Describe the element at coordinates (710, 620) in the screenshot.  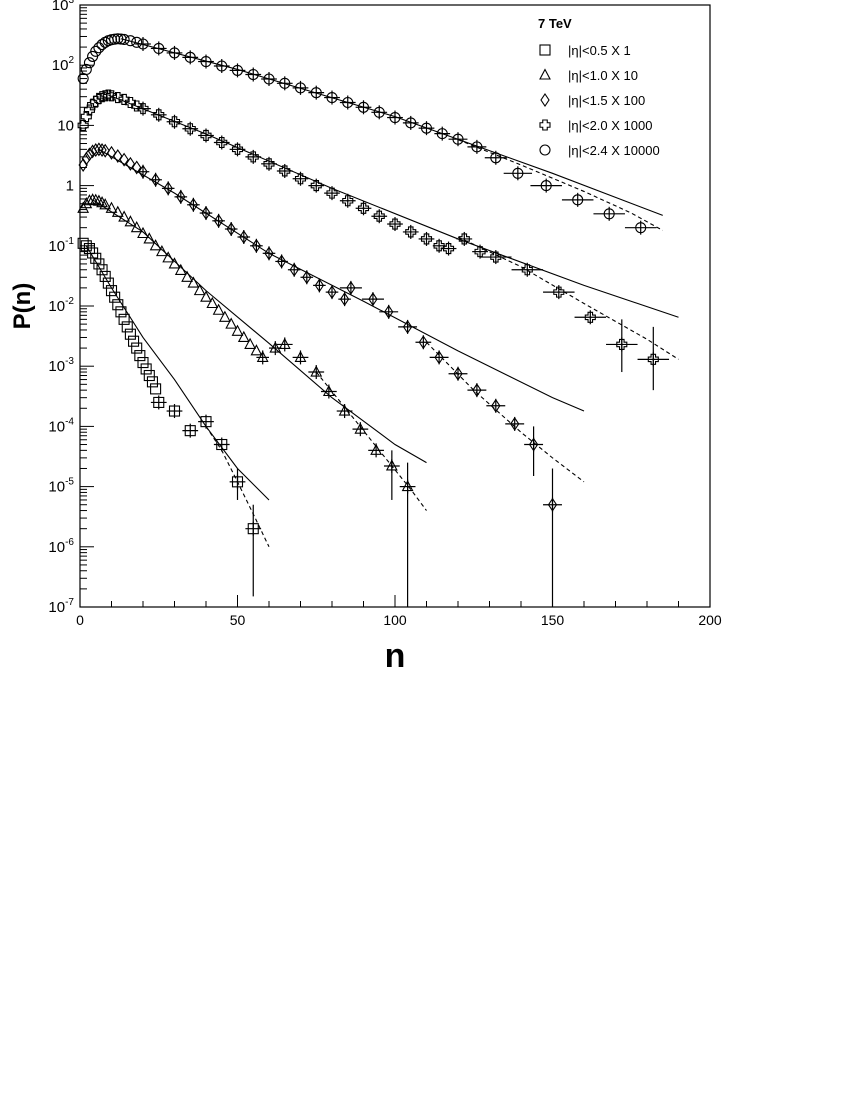
I see `x-tick-label: 200` at that location.